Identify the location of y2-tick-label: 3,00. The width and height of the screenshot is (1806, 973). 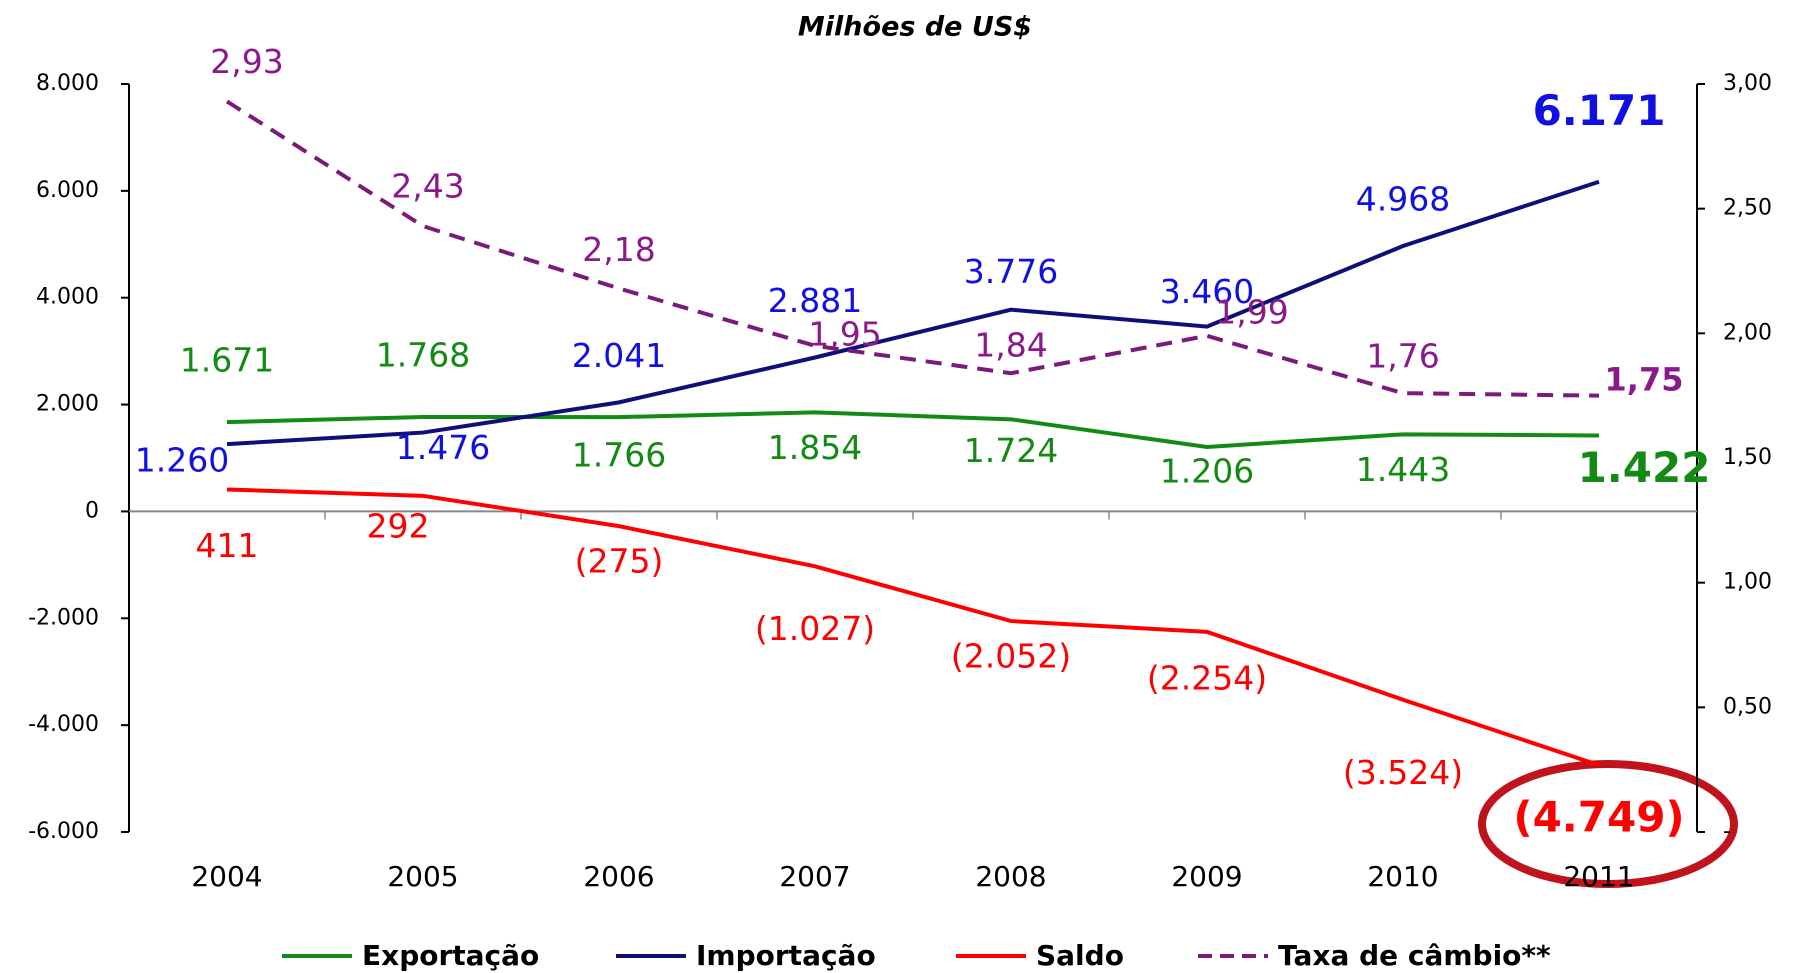
(1747, 83).